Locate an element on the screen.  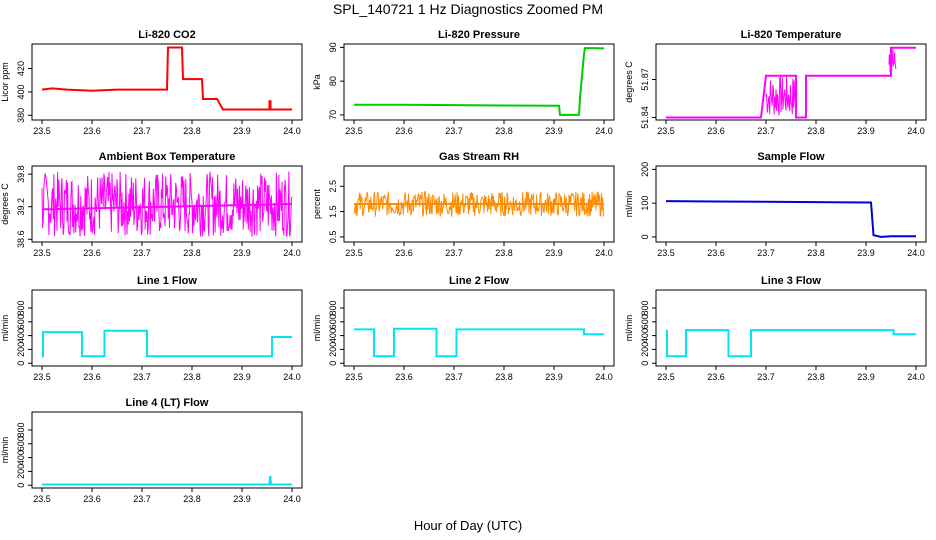
plot-title: Gas Stream RH is located at coordinates (479, 157).